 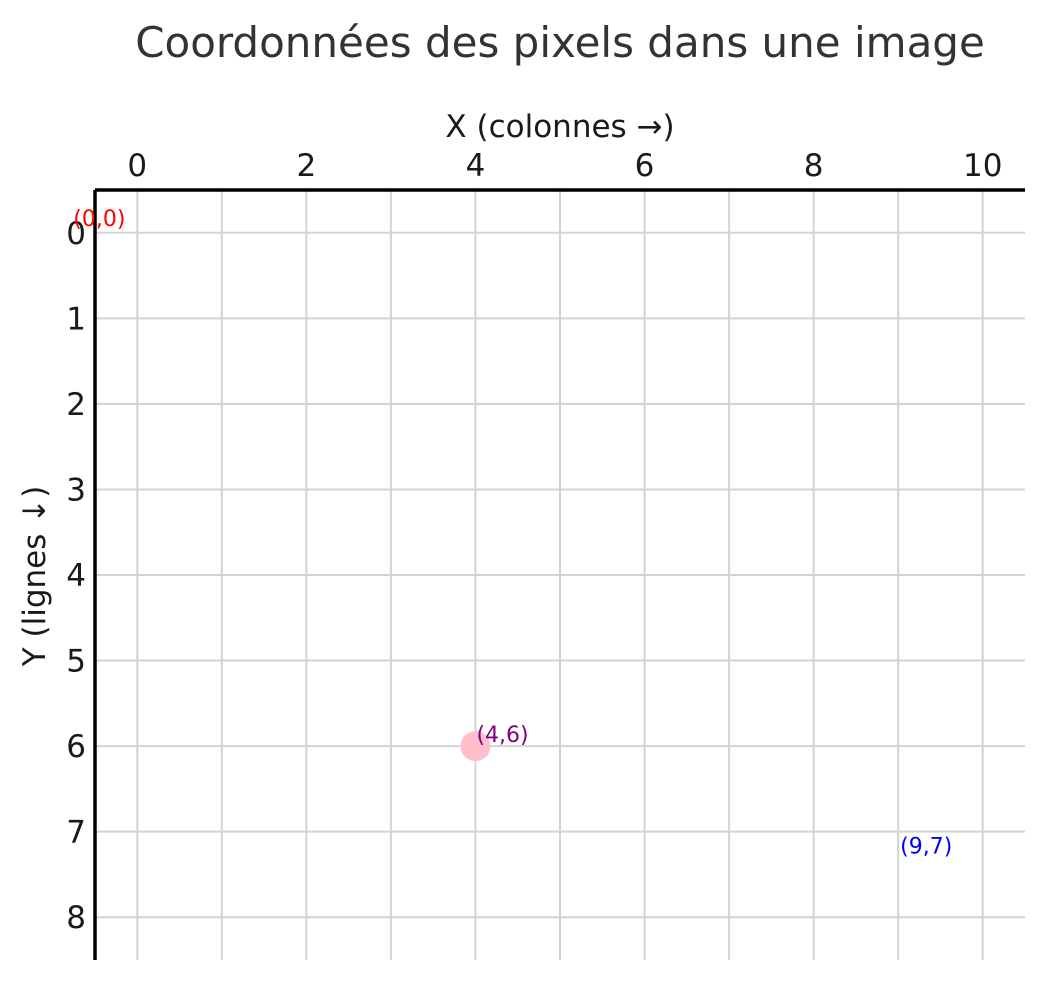 I want to click on y-tick-label: 8, so click(x=76, y=918).